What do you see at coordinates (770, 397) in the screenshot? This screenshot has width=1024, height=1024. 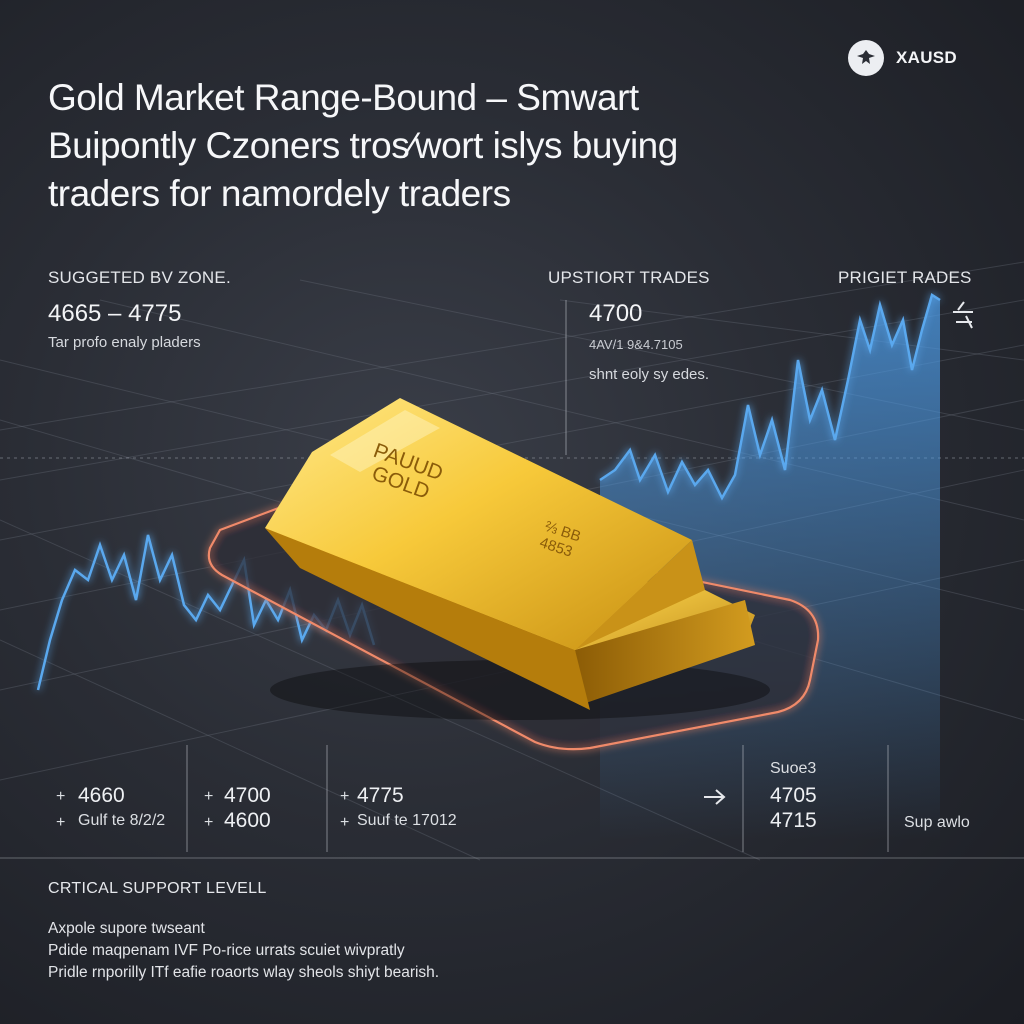 I see `right-chart-line` at bounding box center [770, 397].